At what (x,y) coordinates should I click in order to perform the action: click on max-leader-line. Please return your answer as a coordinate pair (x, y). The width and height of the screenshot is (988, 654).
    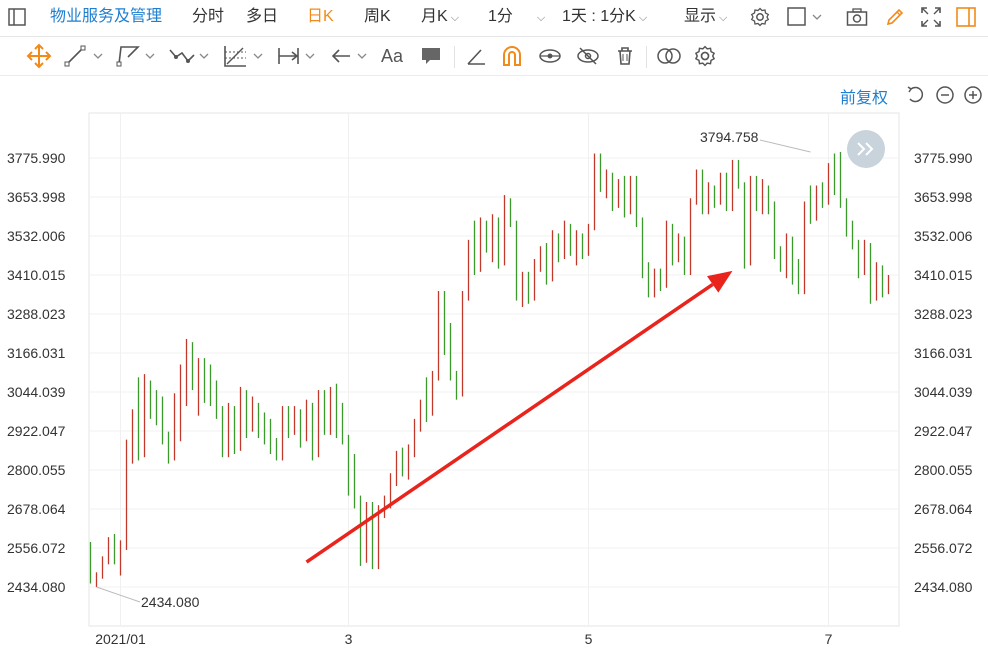
    Looking at the image, I should click on (785, 146).